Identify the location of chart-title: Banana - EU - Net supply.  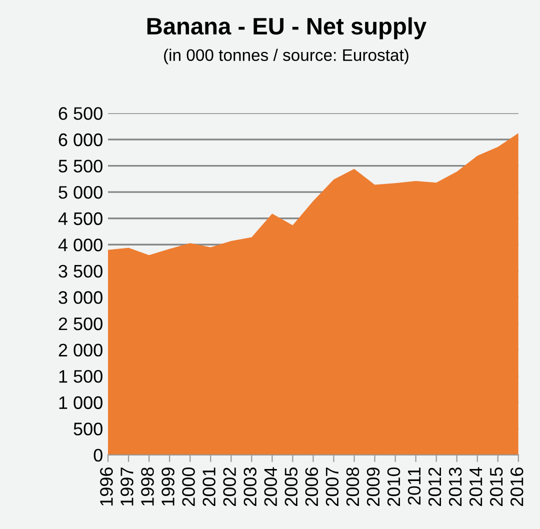
(286, 28).